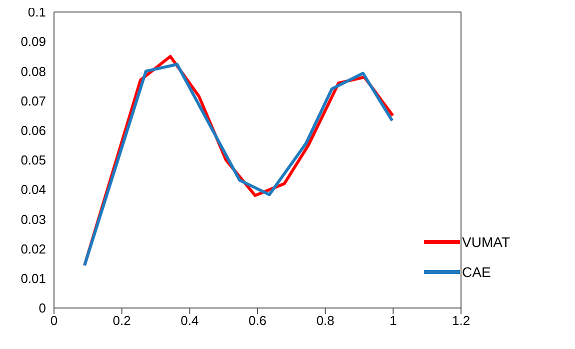 The width and height of the screenshot is (575, 349). Describe the element at coordinates (393, 320) in the screenshot. I see `x-tick-label: 1` at that location.